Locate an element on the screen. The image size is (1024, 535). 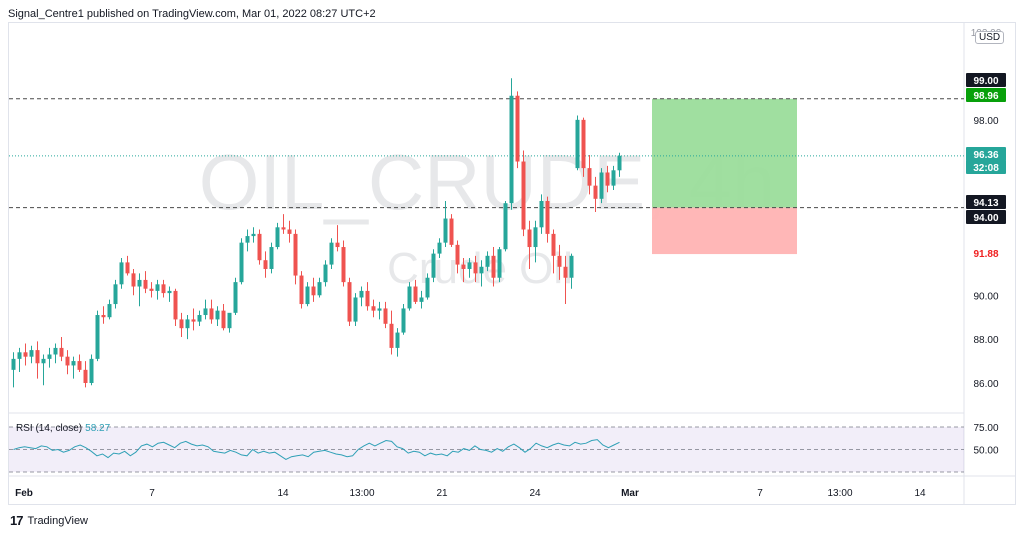
price-tag-entry-top: 94.13 is located at coordinates (986, 202).